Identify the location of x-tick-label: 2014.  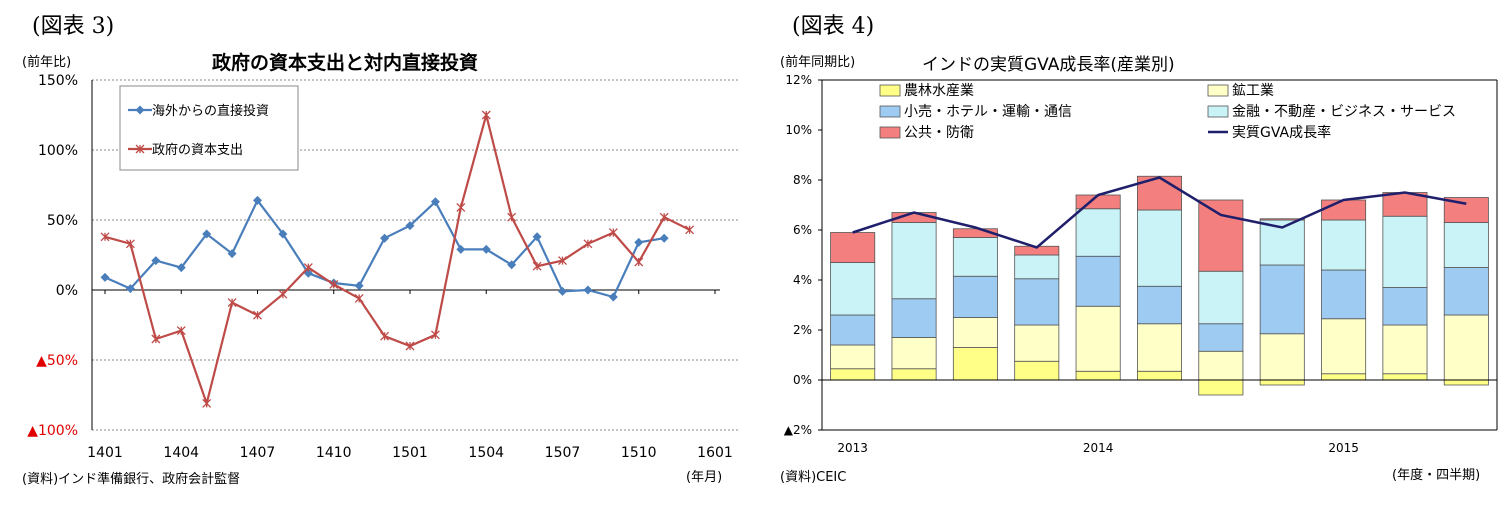
(1098, 448).